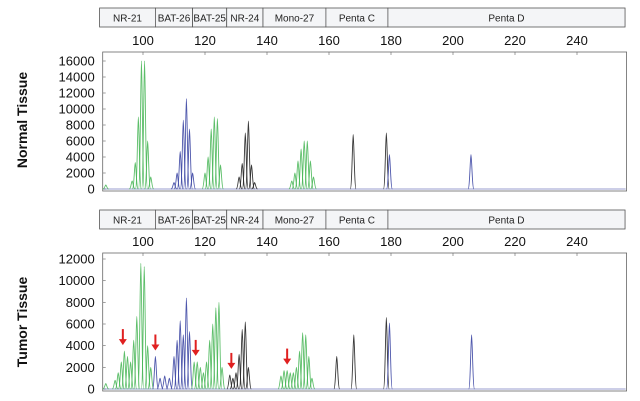 The image size is (640, 401). What do you see at coordinates (22, 120) in the screenshot?
I see `y-axis-label: Normal Tissue` at bounding box center [22, 120].